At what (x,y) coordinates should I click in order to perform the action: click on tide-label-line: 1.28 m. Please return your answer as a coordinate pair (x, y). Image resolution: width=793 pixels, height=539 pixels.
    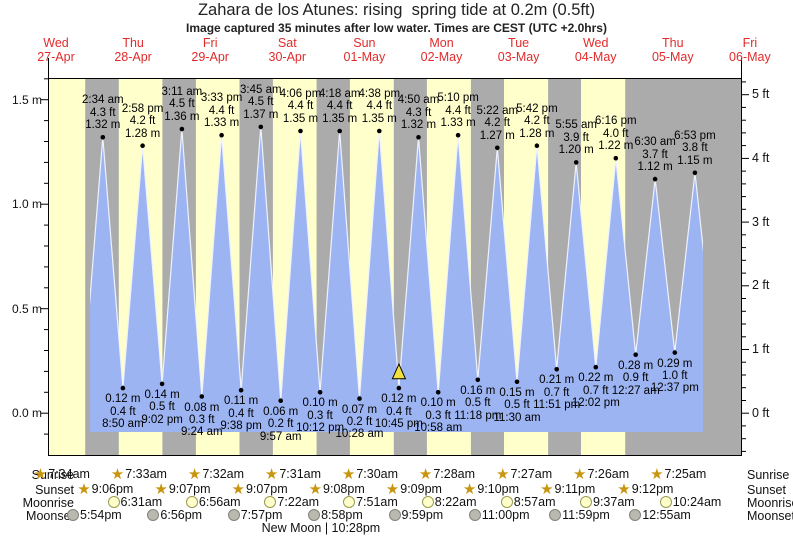
    Looking at the image, I should click on (537, 133).